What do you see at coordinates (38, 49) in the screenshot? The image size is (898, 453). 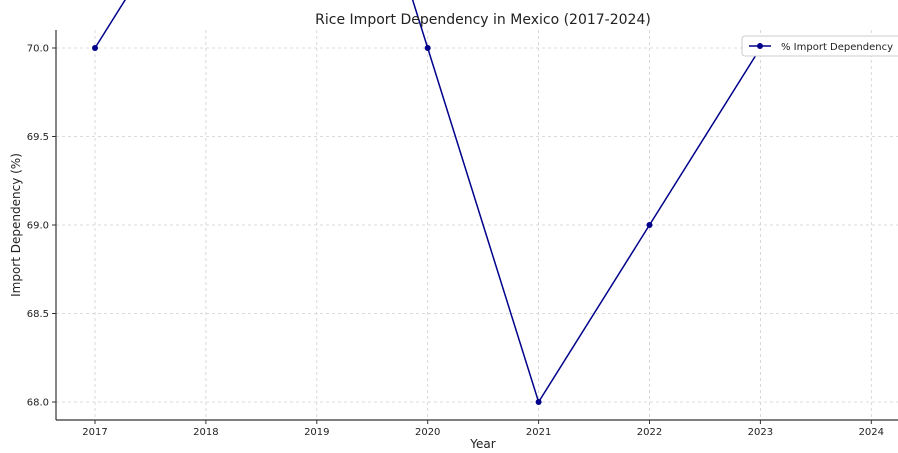 I see `y-tick-label: 70.0` at bounding box center [38, 49].